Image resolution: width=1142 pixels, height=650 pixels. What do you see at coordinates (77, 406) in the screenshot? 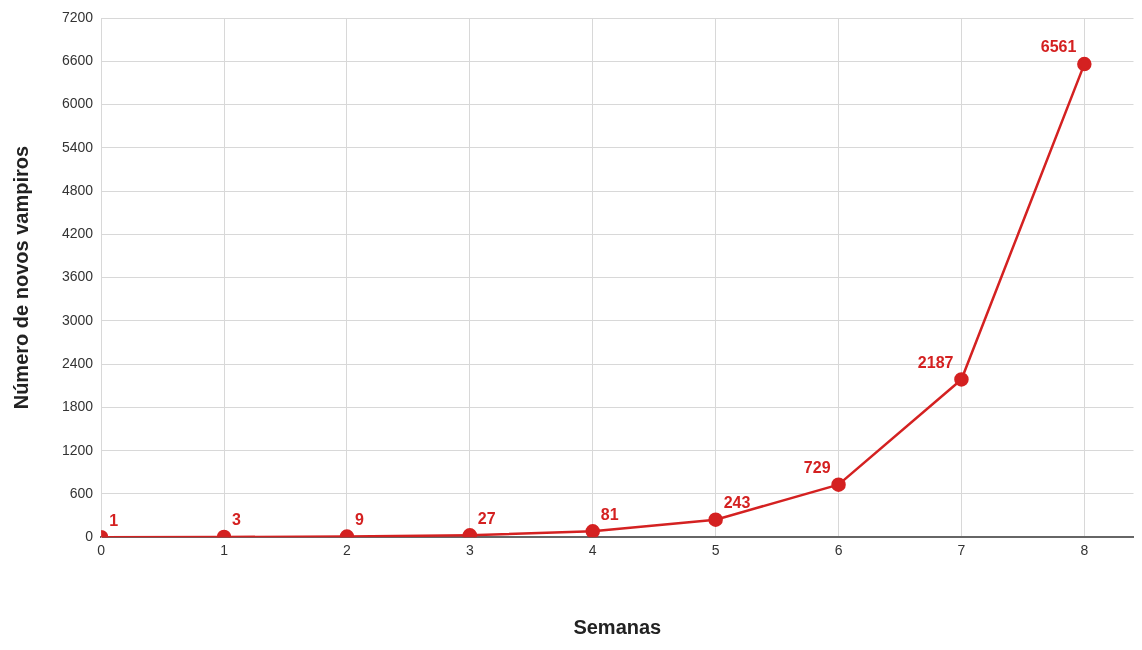
I see `y-tick-label: 1800` at bounding box center [77, 406].